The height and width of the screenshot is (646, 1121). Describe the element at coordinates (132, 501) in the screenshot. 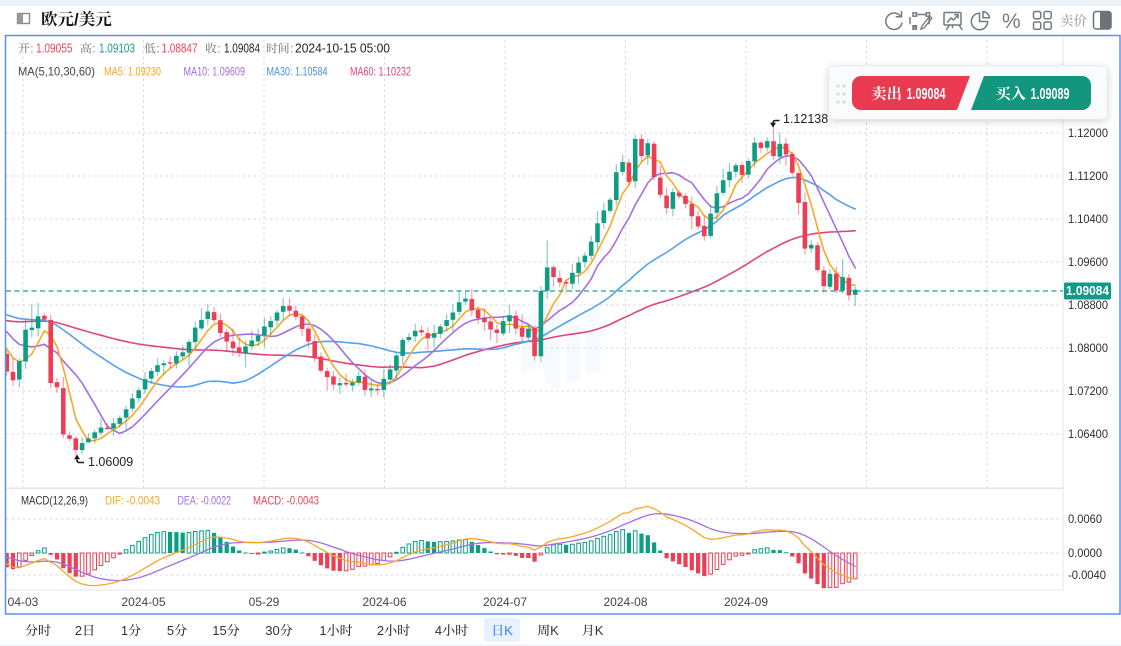

I see `svg-text: DIF: -0.0043` at that location.